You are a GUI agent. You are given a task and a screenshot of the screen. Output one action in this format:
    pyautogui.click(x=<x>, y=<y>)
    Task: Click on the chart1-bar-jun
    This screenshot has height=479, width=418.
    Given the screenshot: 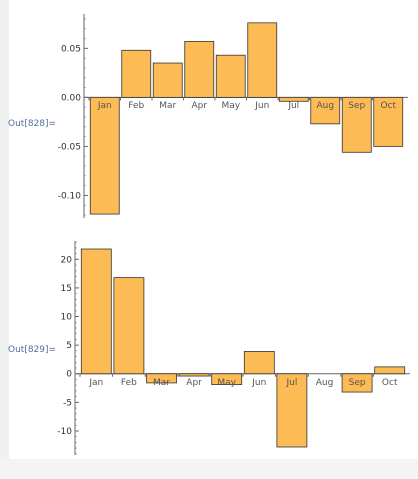 What is the action you would take?
    pyautogui.click(x=262, y=60)
    